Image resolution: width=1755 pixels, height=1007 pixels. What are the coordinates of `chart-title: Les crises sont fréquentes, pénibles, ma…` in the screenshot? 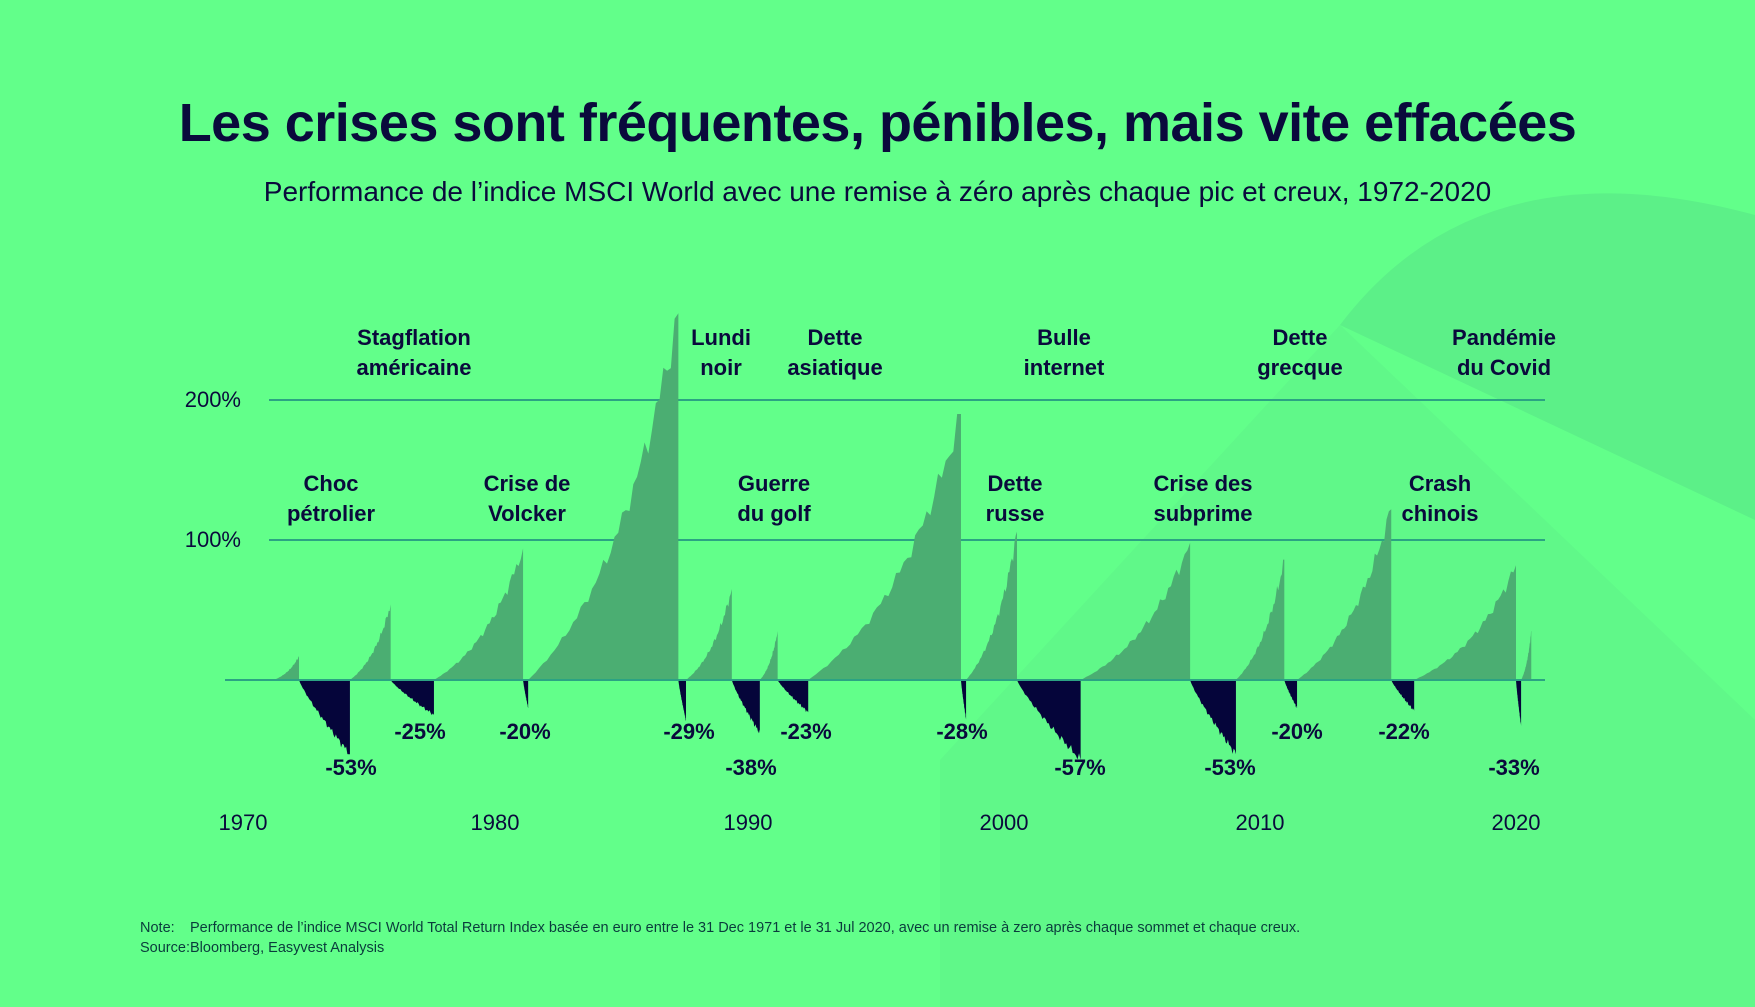 It's located at (877, 123).